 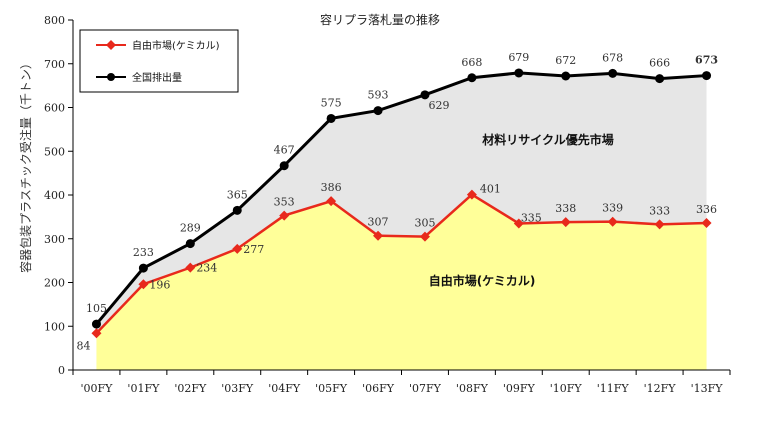 I want to click on x-tick-label: '06FY, so click(x=378, y=388).